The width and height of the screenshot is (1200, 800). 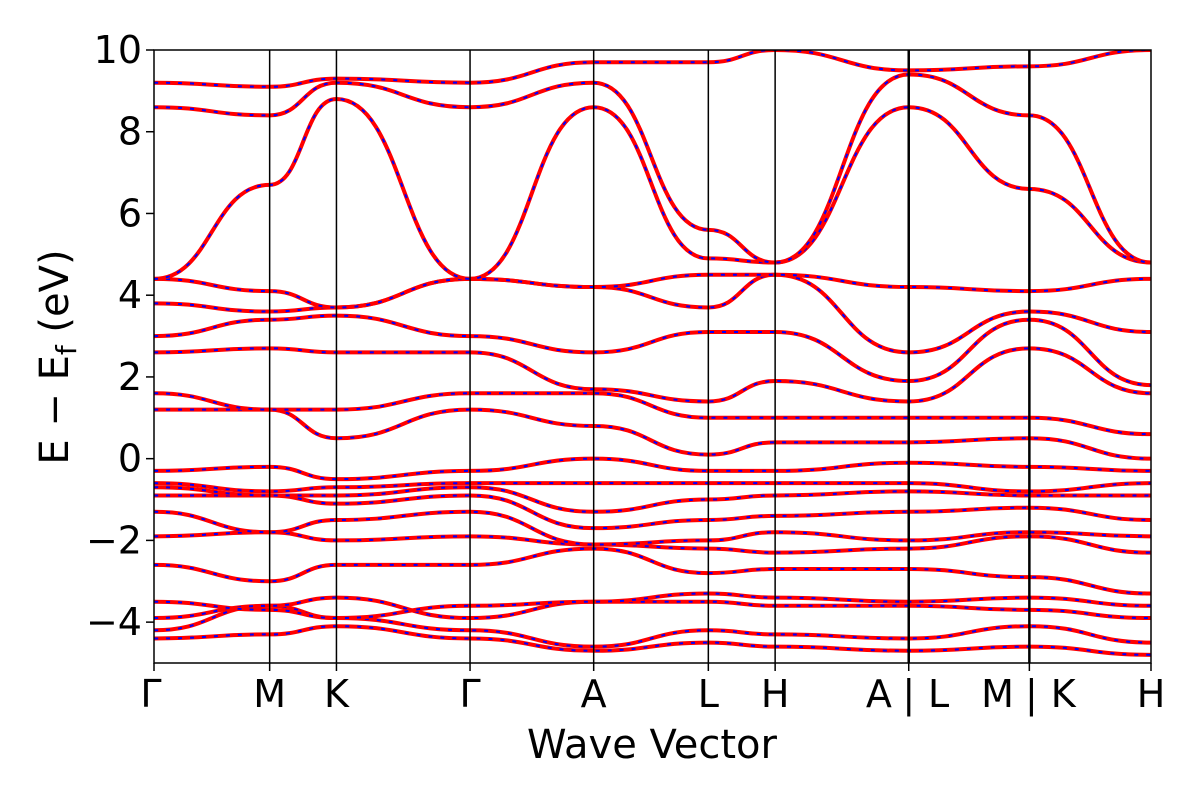 I want to click on y-axis-ticks: −4 −2 0 2 4 6 8 10, so click(x=120, y=336).